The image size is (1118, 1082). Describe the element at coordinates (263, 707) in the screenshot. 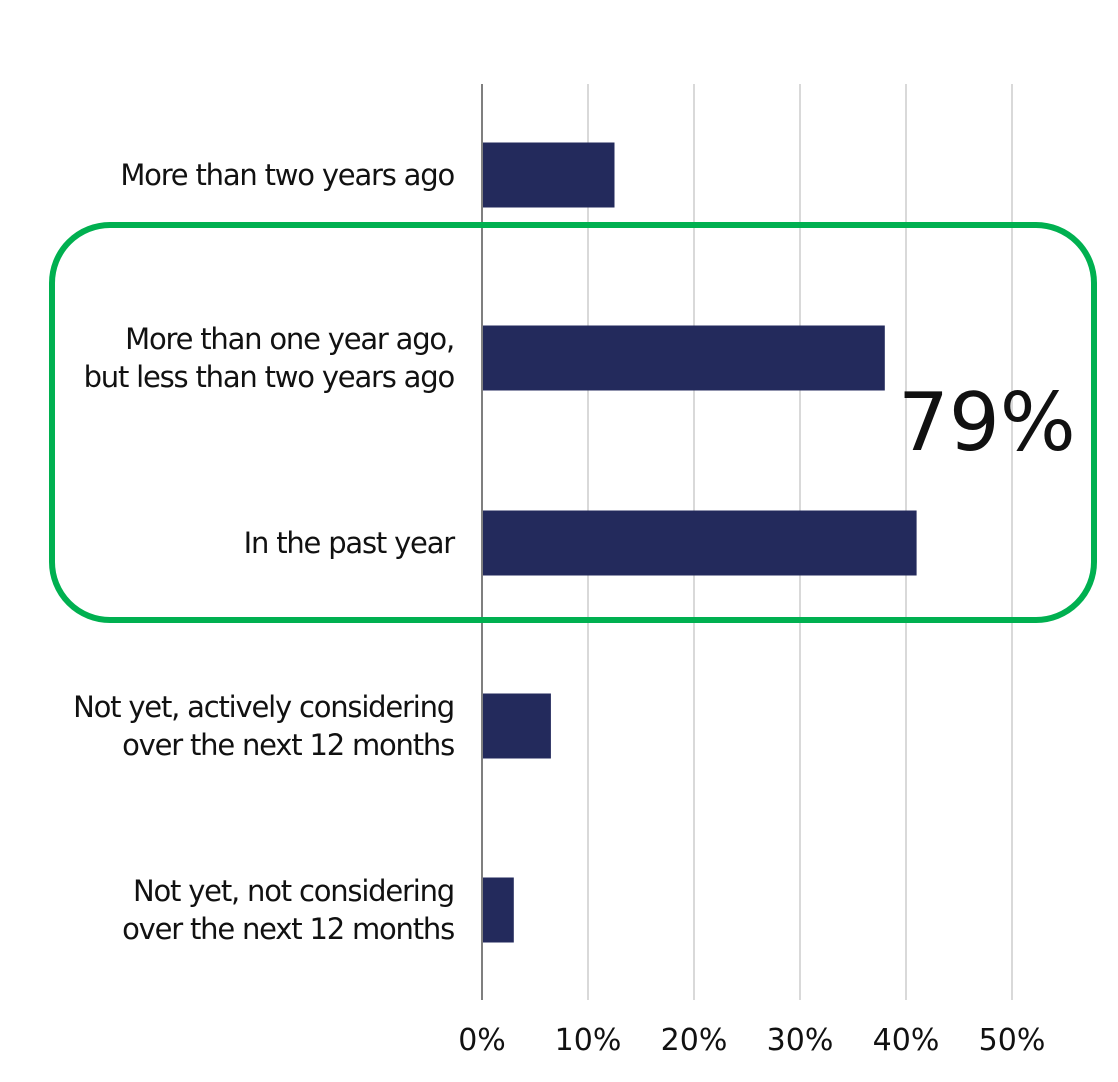

I see `category-label-line: Not yet, actively considering` at that location.